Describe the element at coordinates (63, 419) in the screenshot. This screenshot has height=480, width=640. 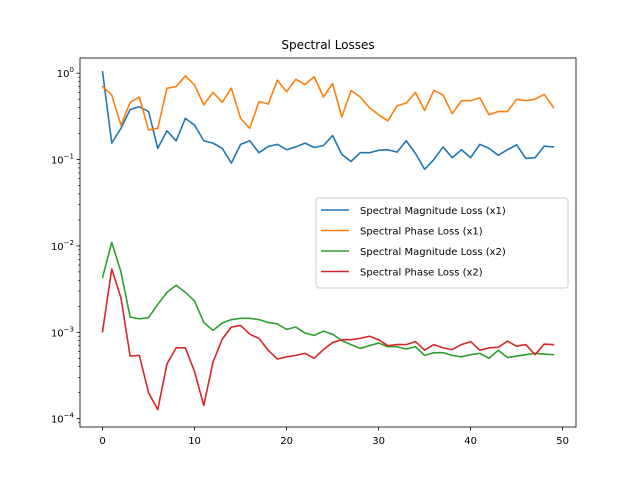
I see `y-tick-label: 10⁻⁴` at that location.